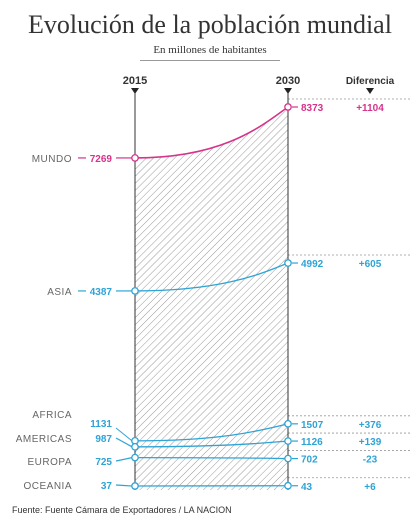  Describe the element at coordinates (101, 292) in the screenshot. I see `value-2015-asia: 4387` at that location.